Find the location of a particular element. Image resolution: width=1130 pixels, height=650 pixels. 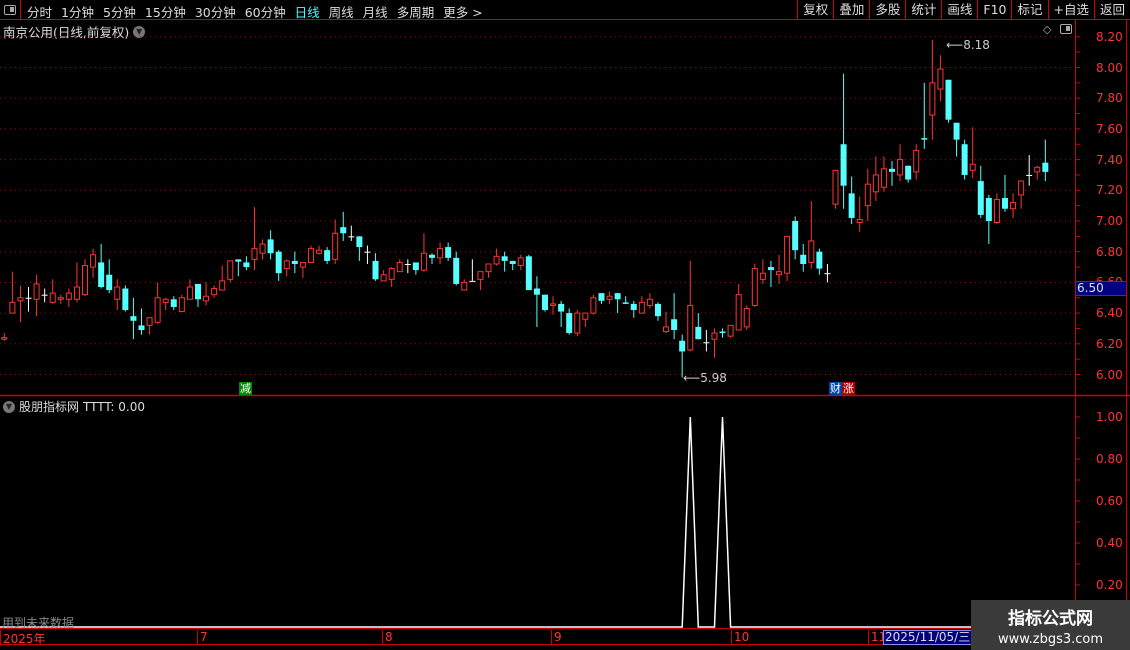

date-label: 7 is located at coordinates (202, 637).